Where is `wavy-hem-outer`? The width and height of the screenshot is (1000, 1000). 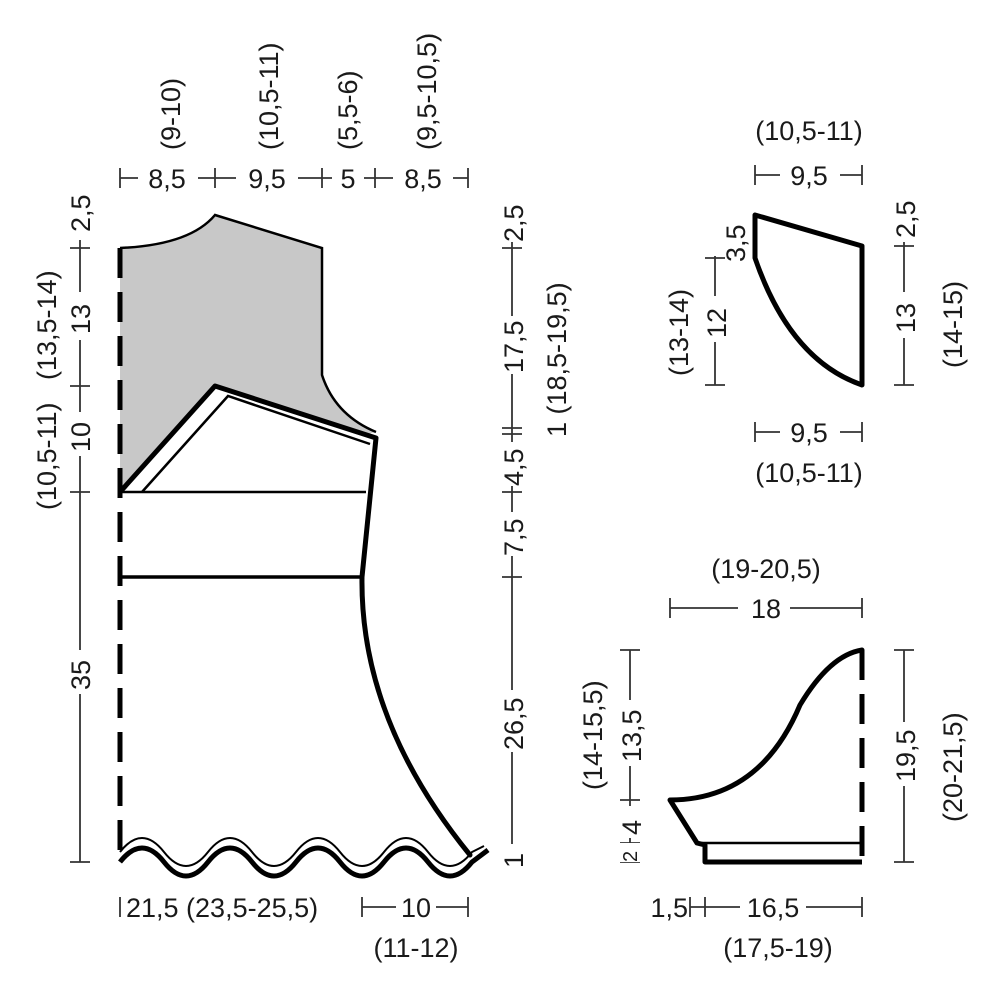
wavy-hem-outer is located at coordinates (304, 862).